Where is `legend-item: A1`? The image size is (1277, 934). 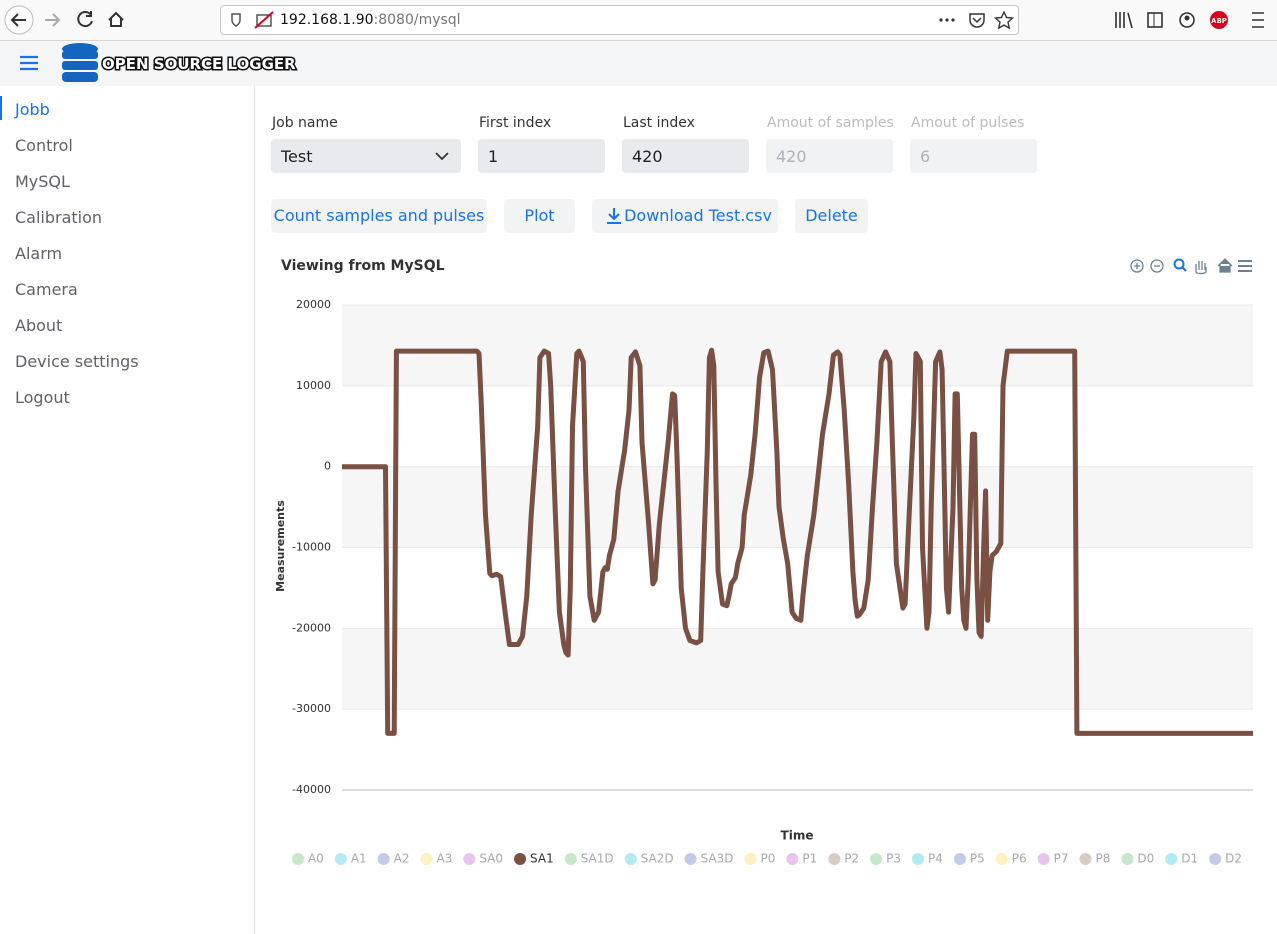 legend-item: A1 is located at coordinates (350, 859).